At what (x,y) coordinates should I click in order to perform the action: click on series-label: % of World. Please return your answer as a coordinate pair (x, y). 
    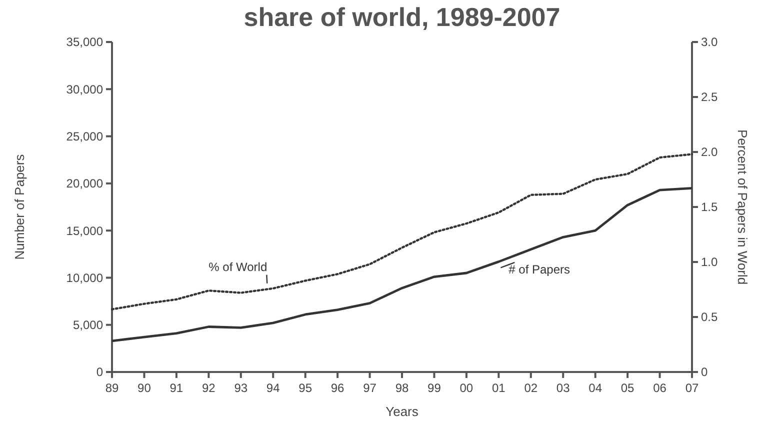
    Looking at the image, I should click on (238, 267).